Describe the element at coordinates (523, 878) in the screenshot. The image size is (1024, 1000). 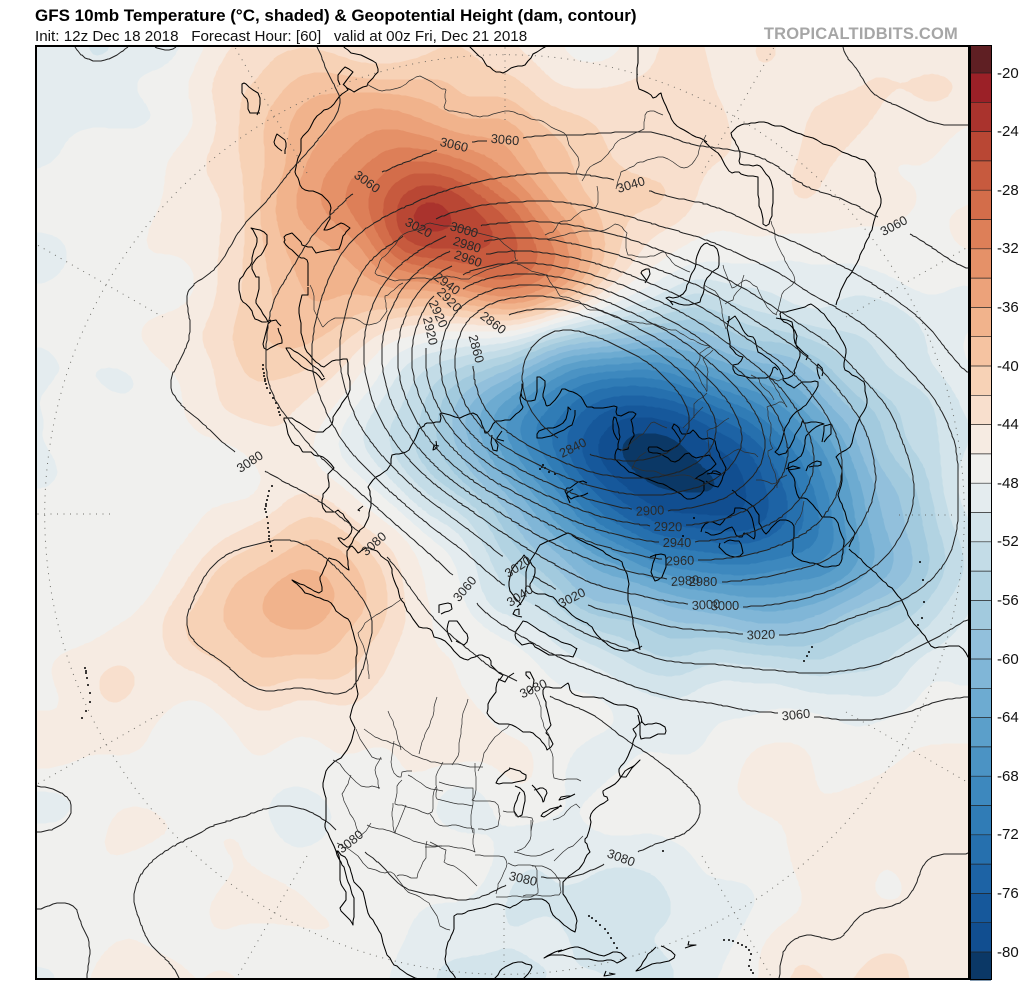
I see `svg-text: 3080` at that location.